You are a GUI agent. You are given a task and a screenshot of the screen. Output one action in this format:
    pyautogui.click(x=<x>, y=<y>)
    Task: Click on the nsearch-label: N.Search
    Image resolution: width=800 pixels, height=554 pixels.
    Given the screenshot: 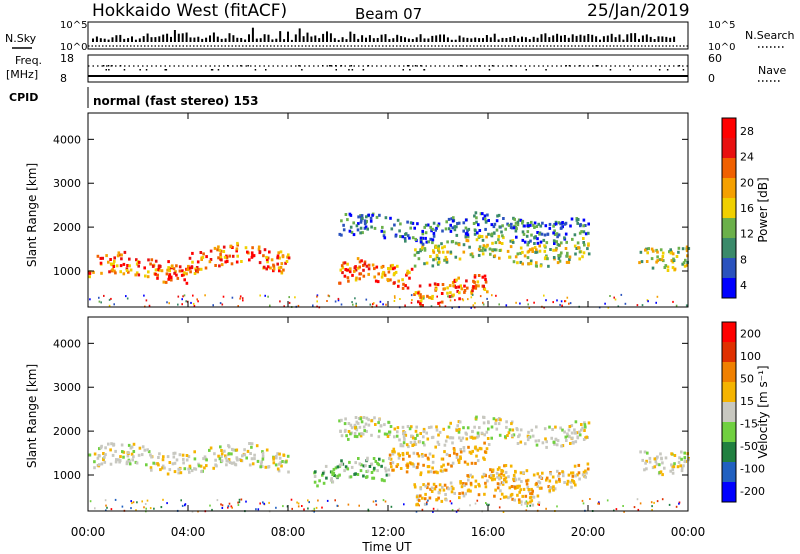 What is the action you would take?
    pyautogui.click(x=770, y=35)
    